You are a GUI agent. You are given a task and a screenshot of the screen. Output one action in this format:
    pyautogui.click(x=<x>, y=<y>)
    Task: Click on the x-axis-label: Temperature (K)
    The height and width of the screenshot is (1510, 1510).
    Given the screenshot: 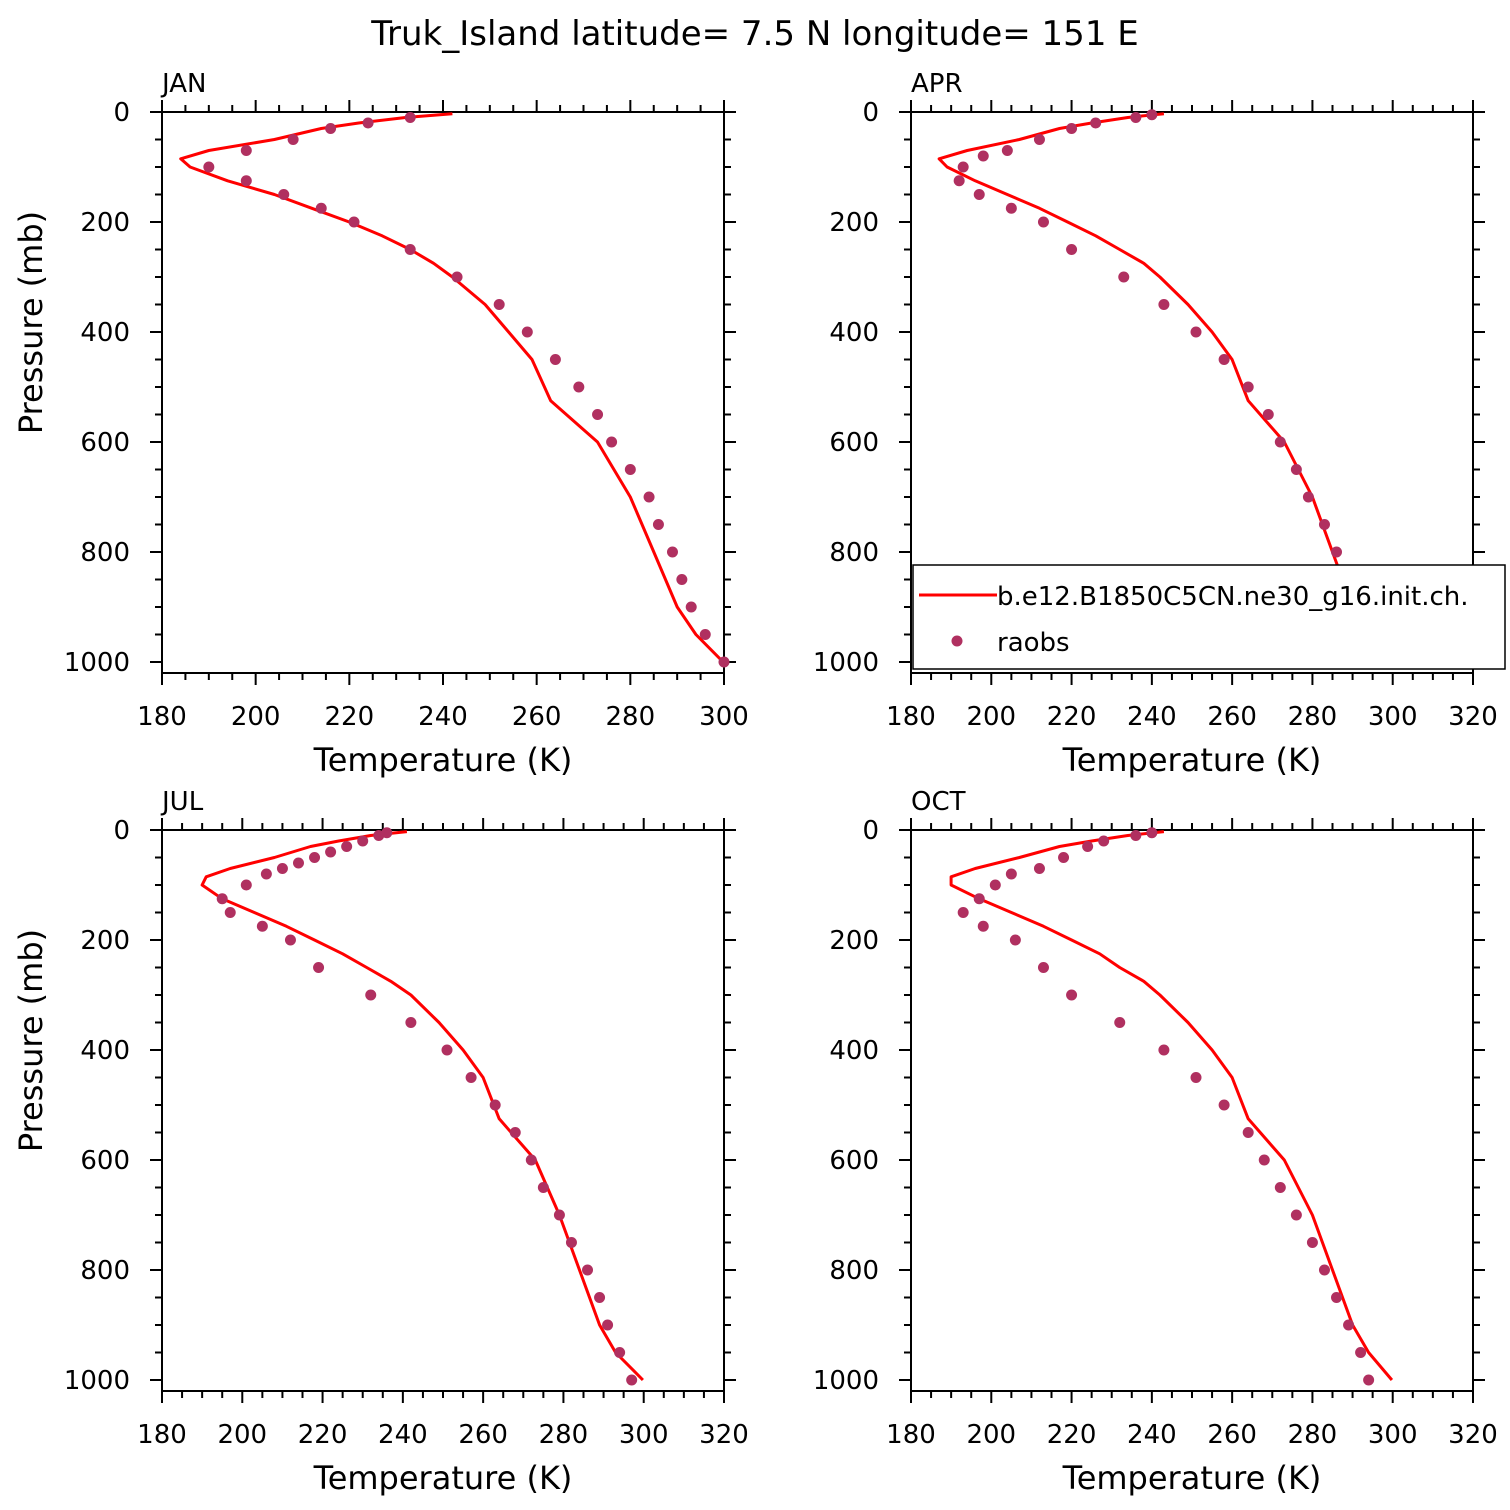 What is the action you would take?
    pyautogui.click(x=443, y=1478)
    